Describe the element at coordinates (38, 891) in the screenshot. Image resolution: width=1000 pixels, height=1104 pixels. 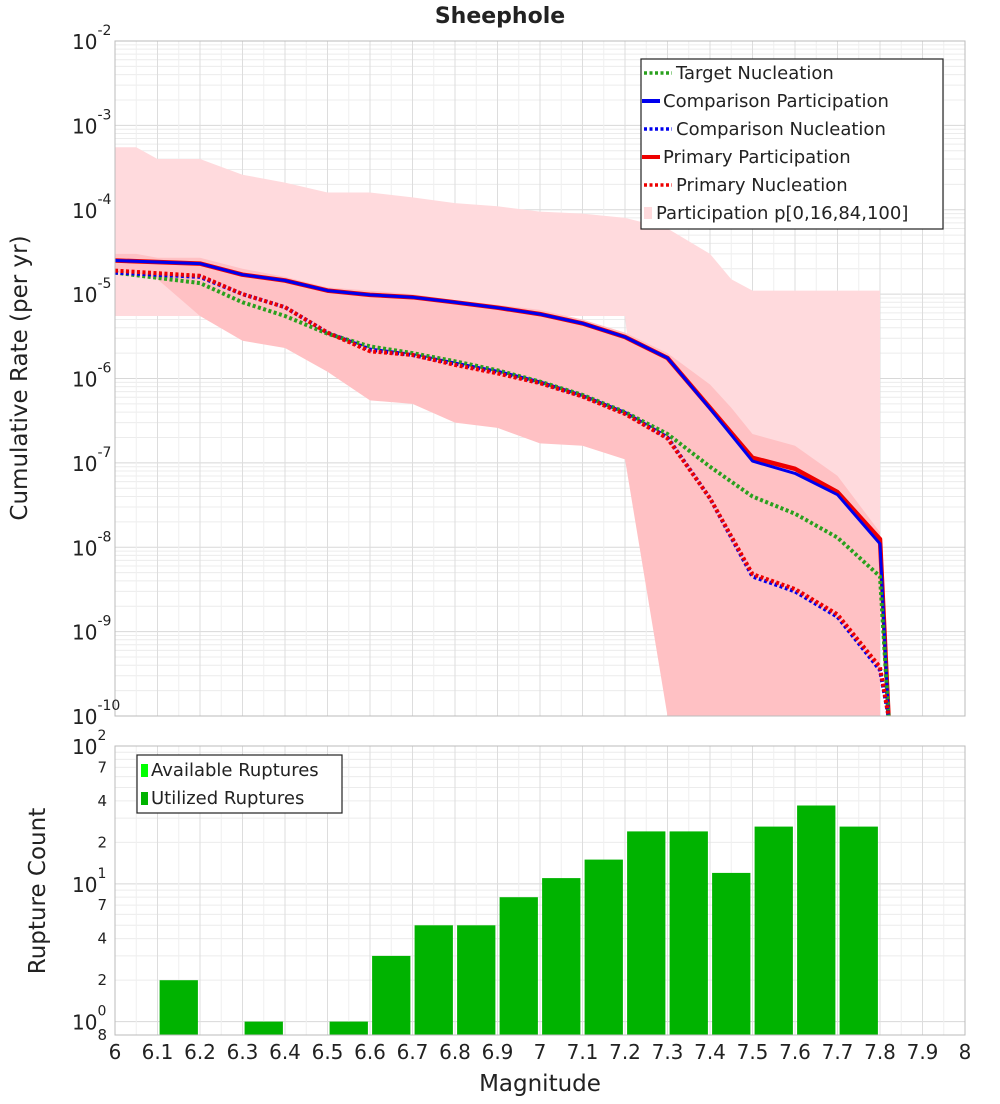
I see `count-y-axis-label: Rupture Count` at that location.